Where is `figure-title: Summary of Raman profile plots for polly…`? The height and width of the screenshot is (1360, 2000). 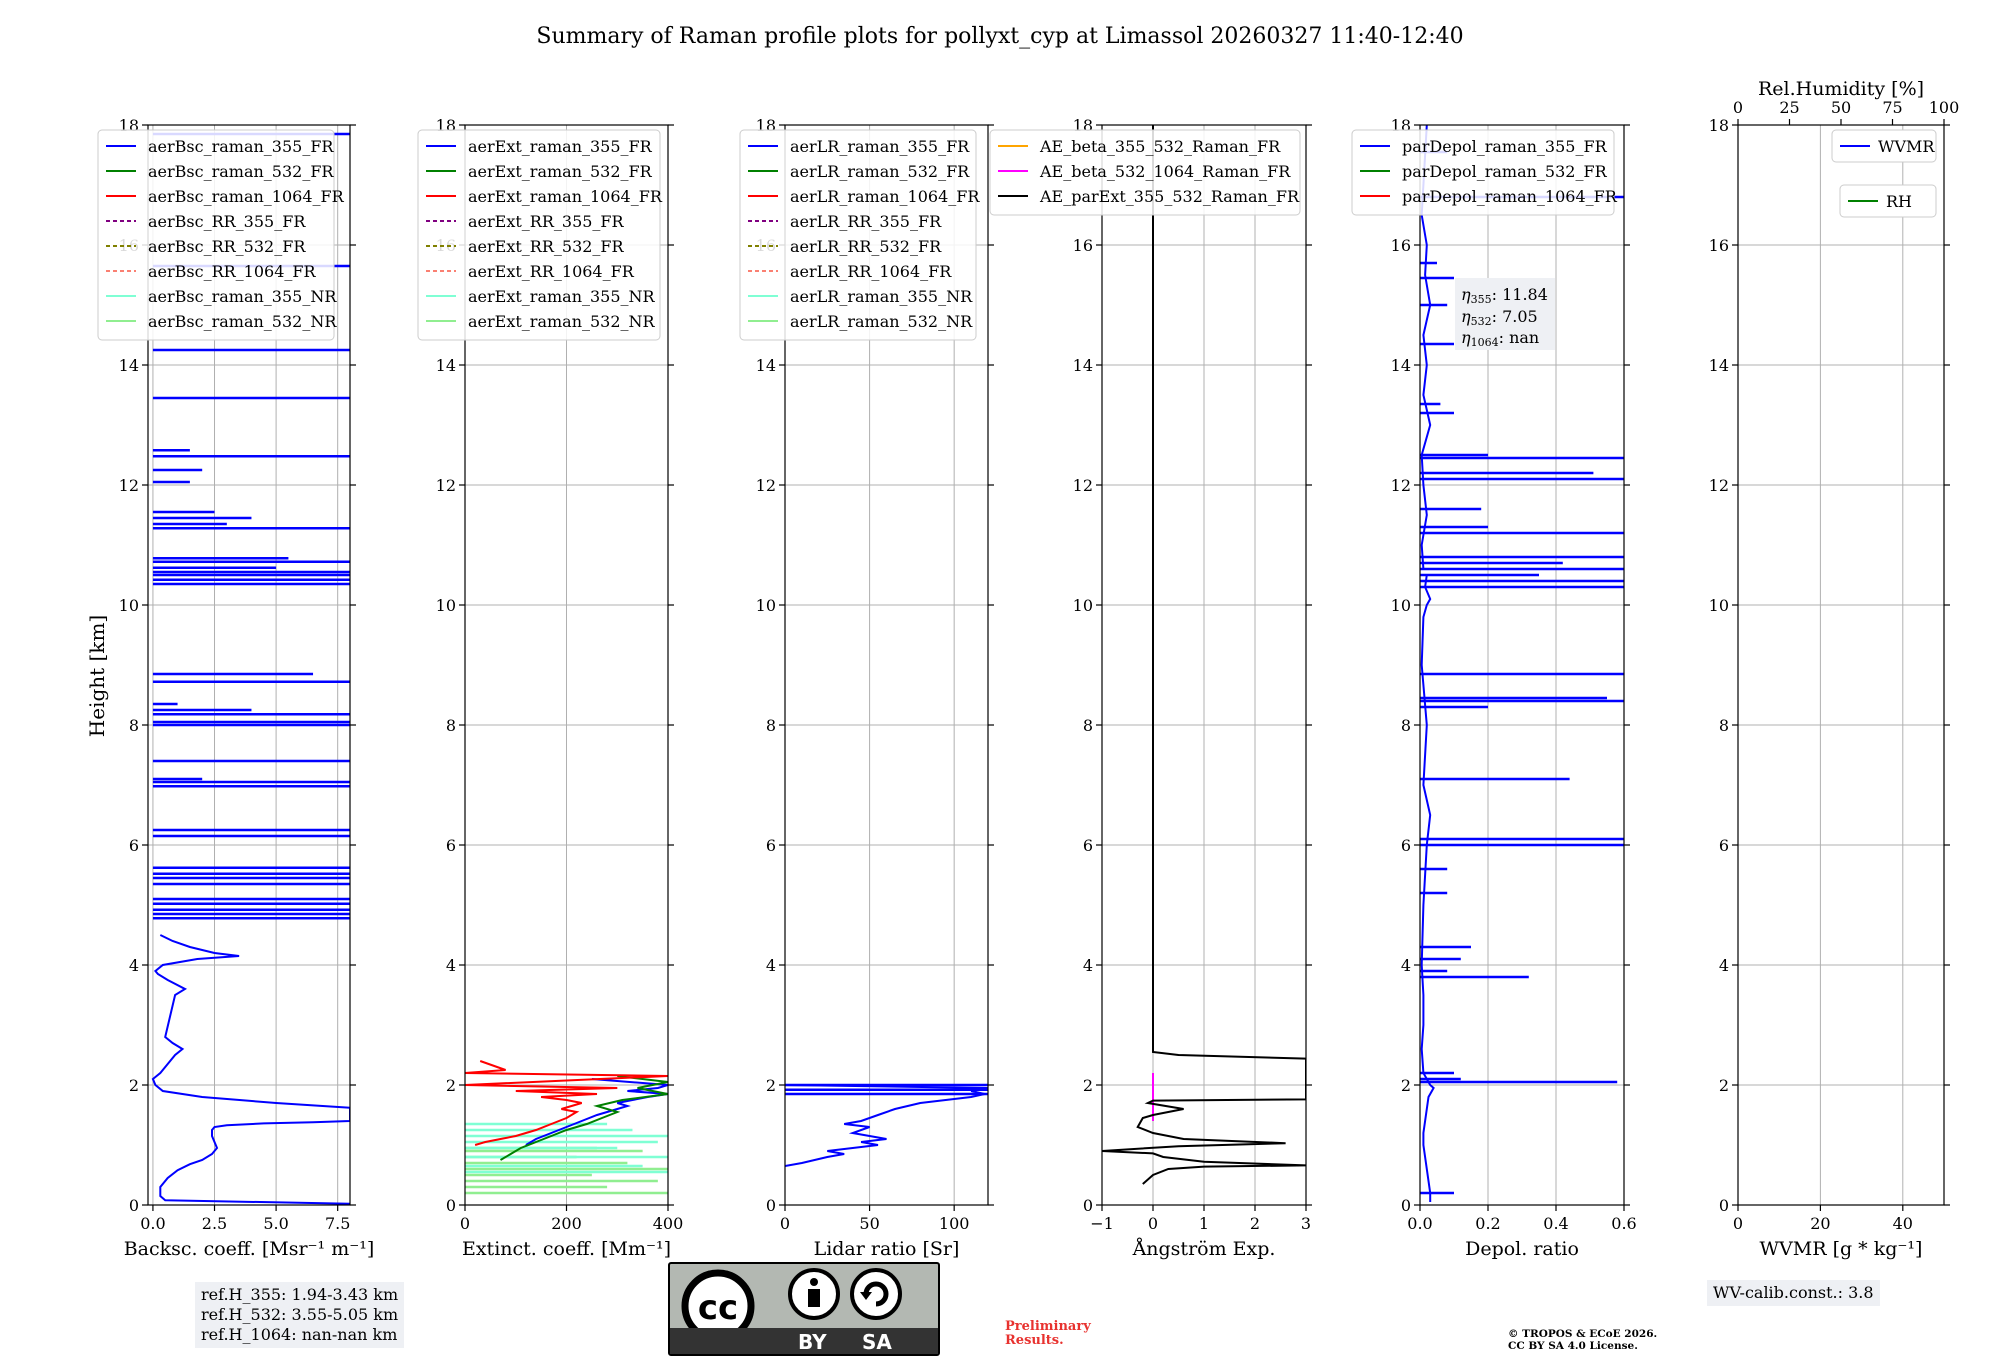 figure-title: Summary of Raman profile plots for polly… is located at coordinates (999, 36).